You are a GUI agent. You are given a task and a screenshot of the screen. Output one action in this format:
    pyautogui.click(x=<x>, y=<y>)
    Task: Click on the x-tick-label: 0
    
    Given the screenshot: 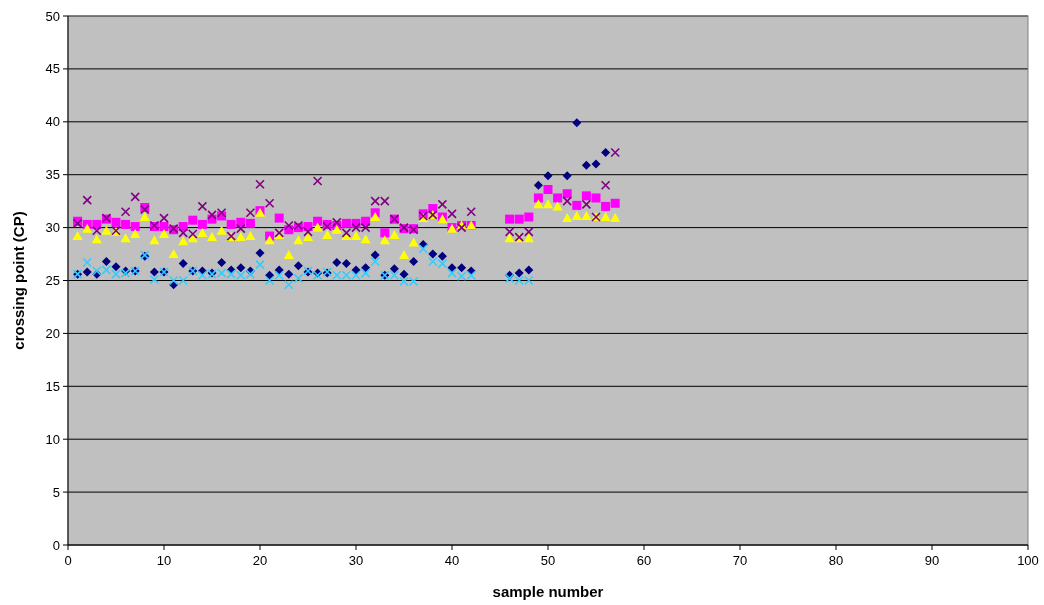 What is the action you would take?
    pyautogui.click(x=68, y=560)
    